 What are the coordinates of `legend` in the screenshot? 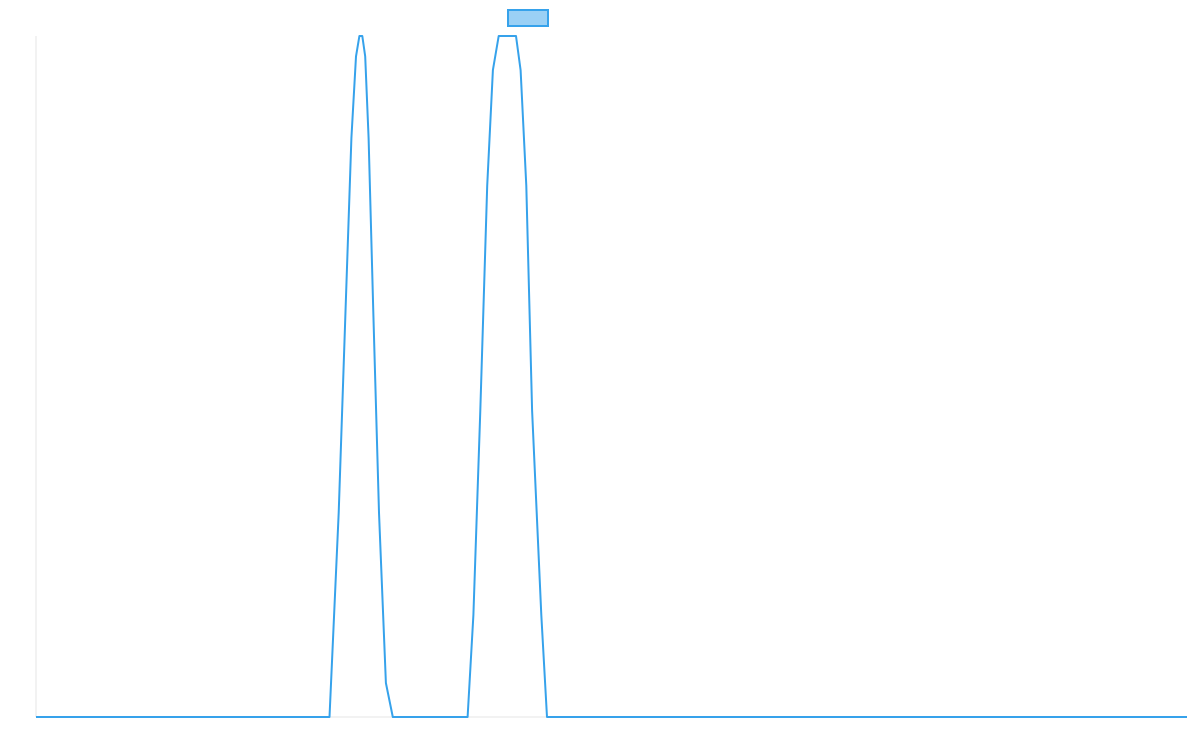 It's located at (528, 18).